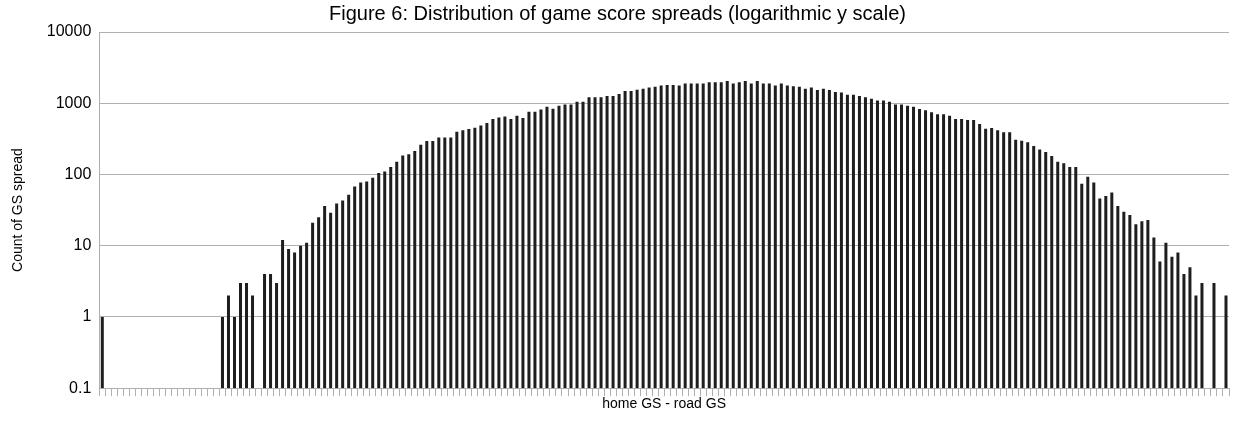 The image size is (1239, 421). What do you see at coordinates (617, 12) in the screenshot?
I see `chart-title: Figure 6: Distribution of game score spreads (logarithmic y scale)` at bounding box center [617, 12].